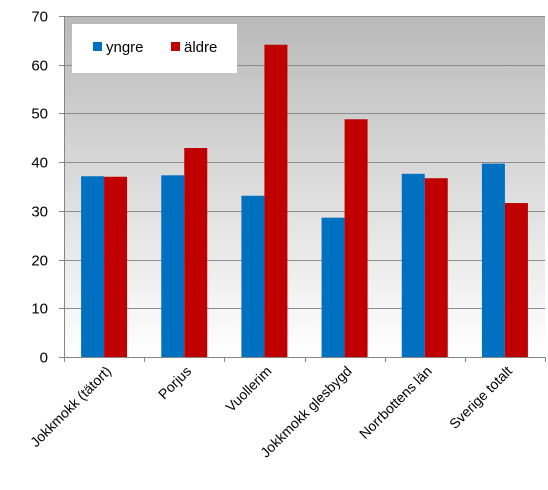 The height and width of the screenshot is (490, 548). I want to click on y-tick-label: 0, so click(44, 358).